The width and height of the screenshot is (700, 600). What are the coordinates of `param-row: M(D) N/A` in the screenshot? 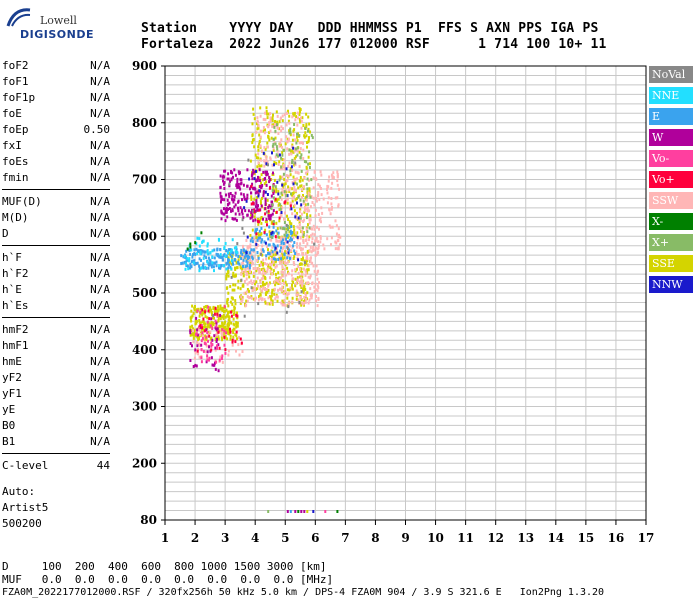 It's located at (56, 218).